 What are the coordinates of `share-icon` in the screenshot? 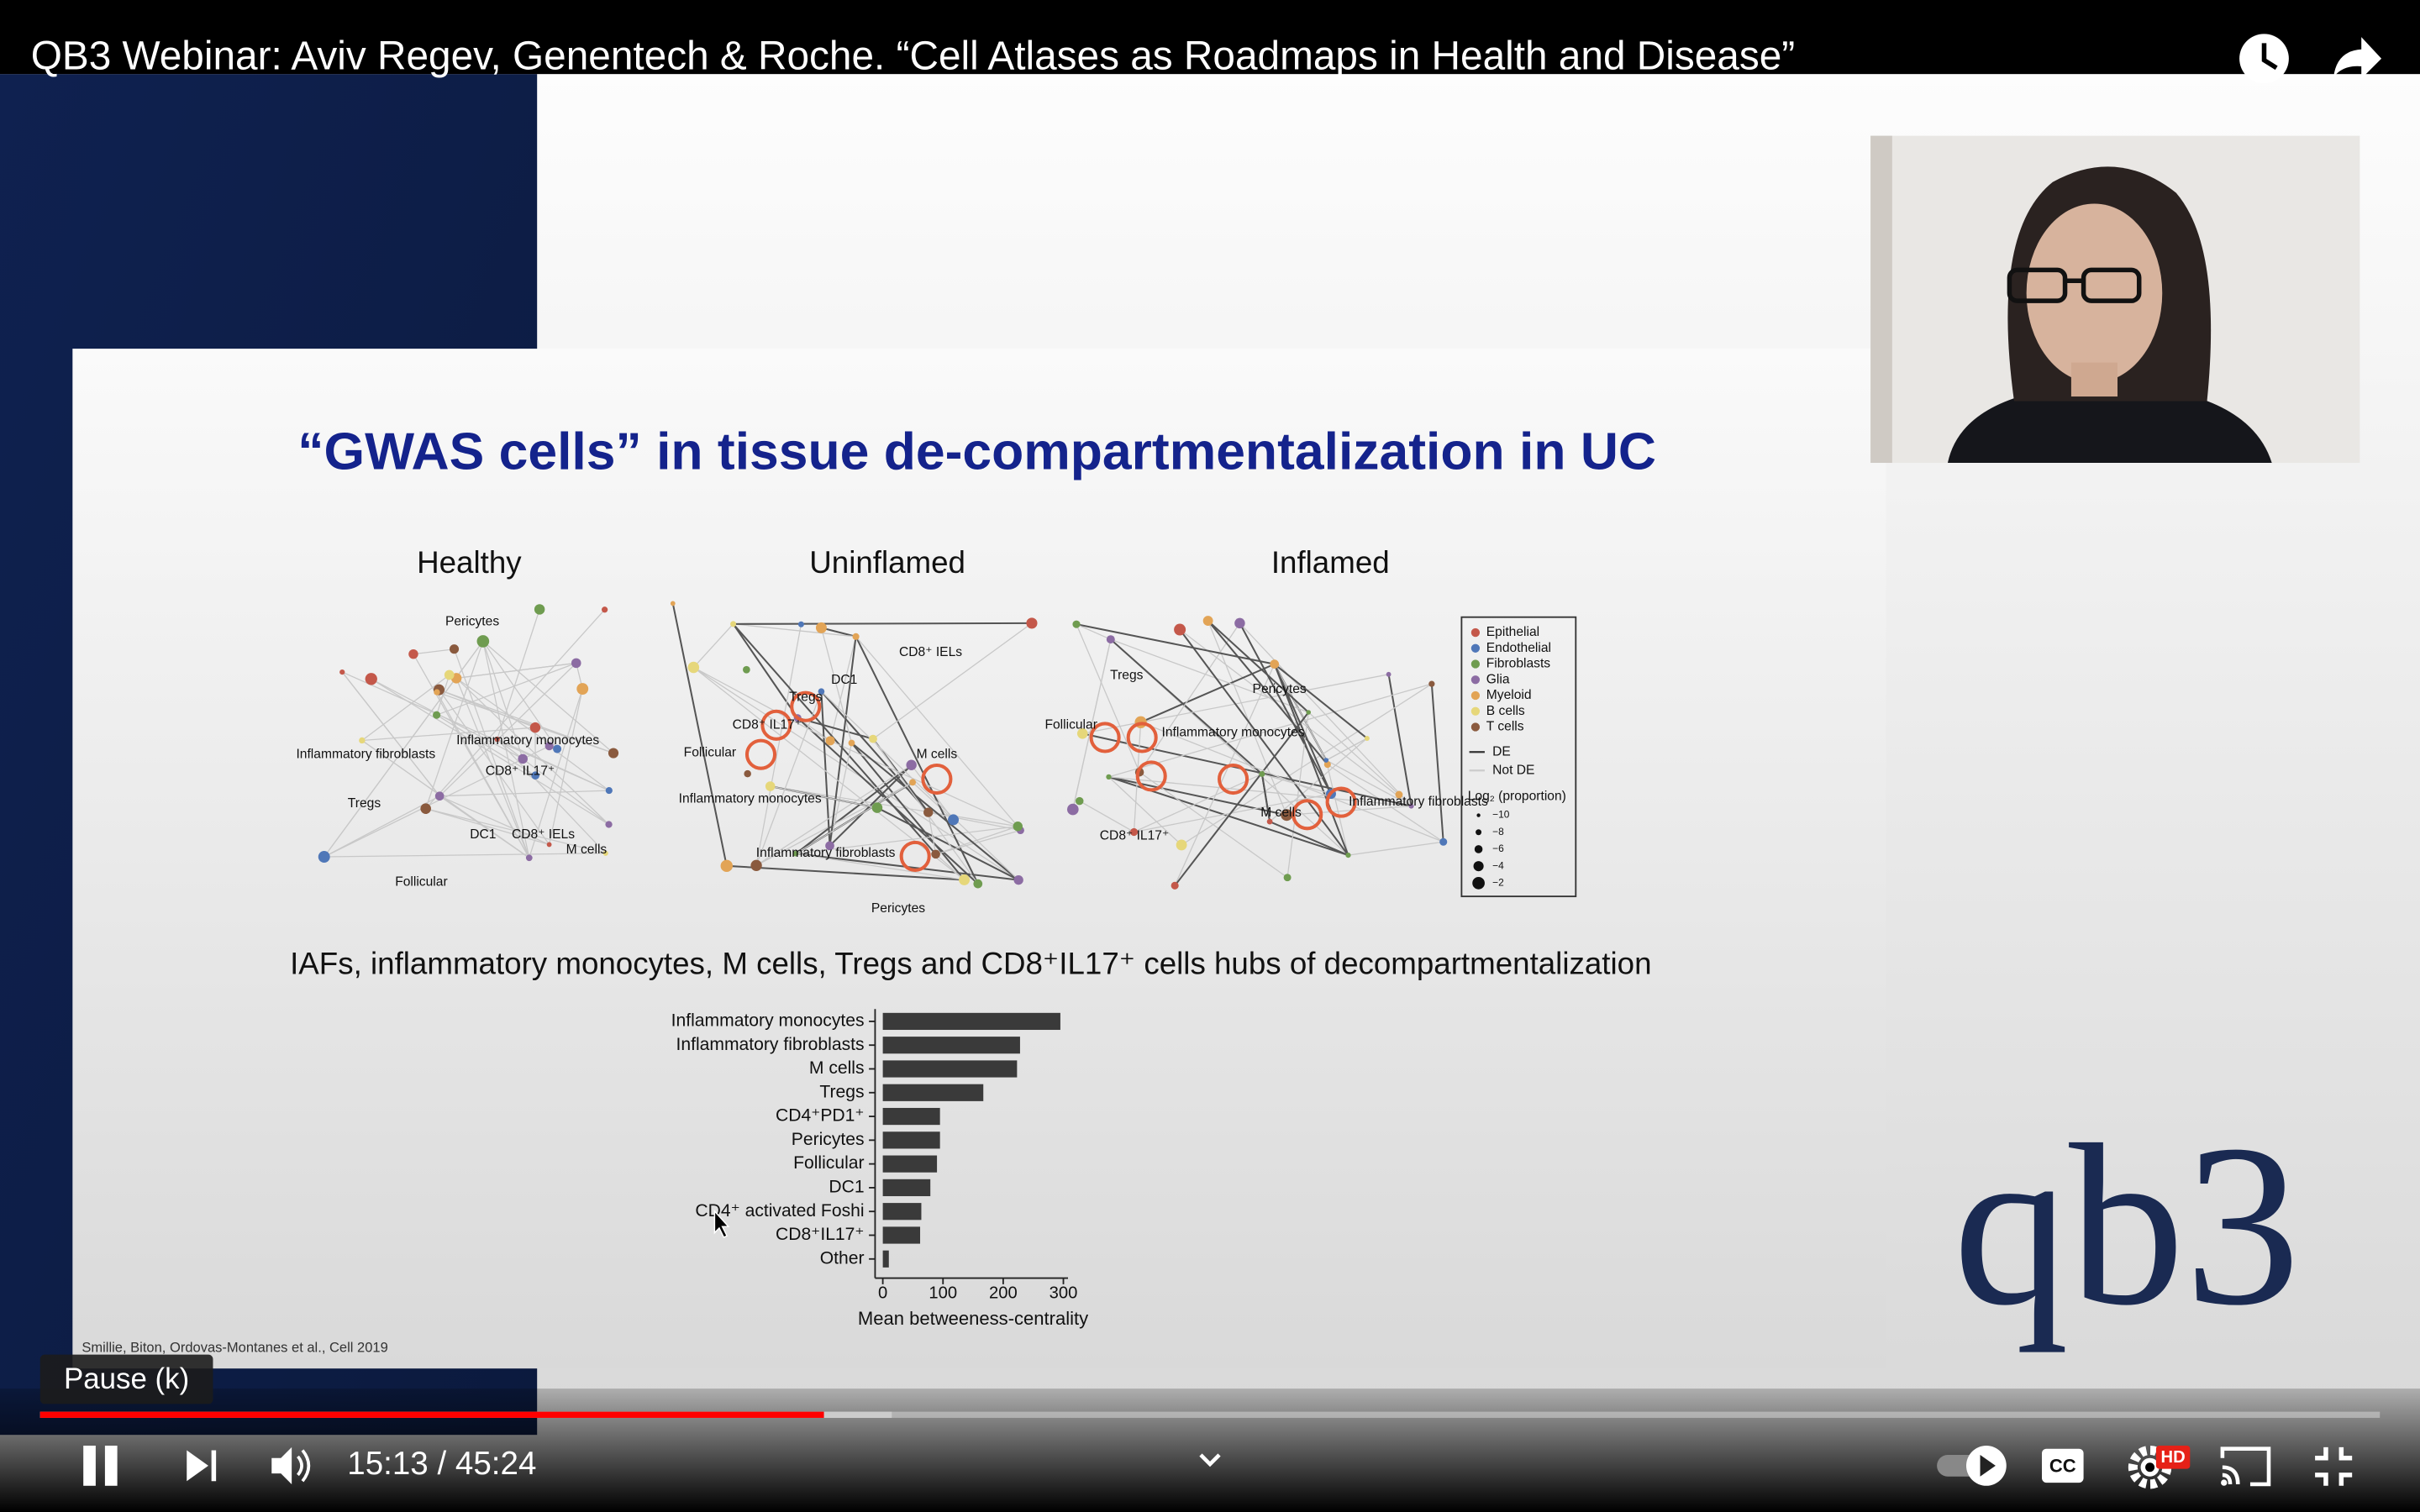 It's located at (2357, 58).